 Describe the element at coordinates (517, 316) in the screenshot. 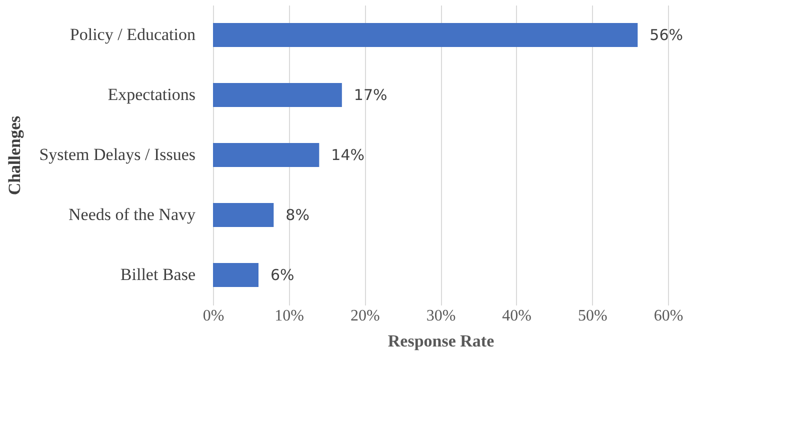

I see `x-tick-label: 40%` at that location.